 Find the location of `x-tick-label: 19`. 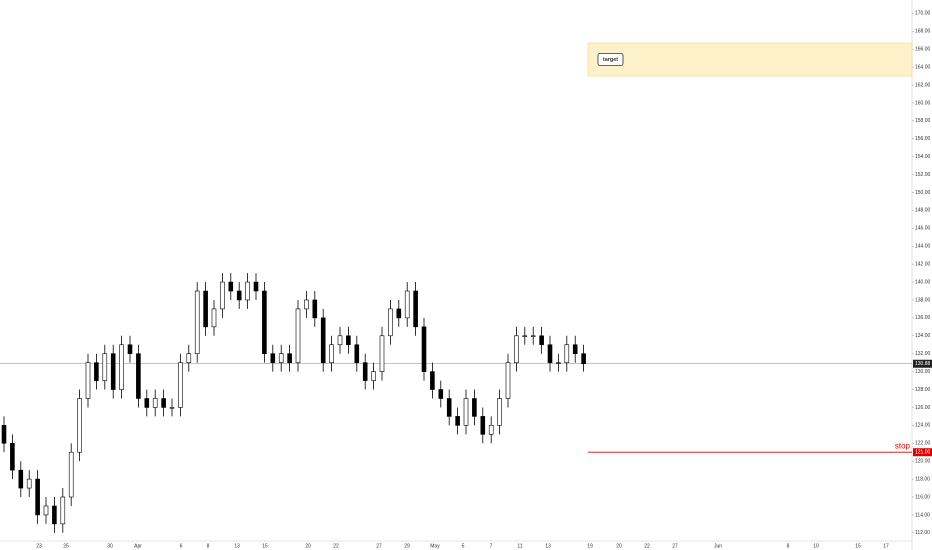

x-tick-label: 19 is located at coordinates (590, 546).